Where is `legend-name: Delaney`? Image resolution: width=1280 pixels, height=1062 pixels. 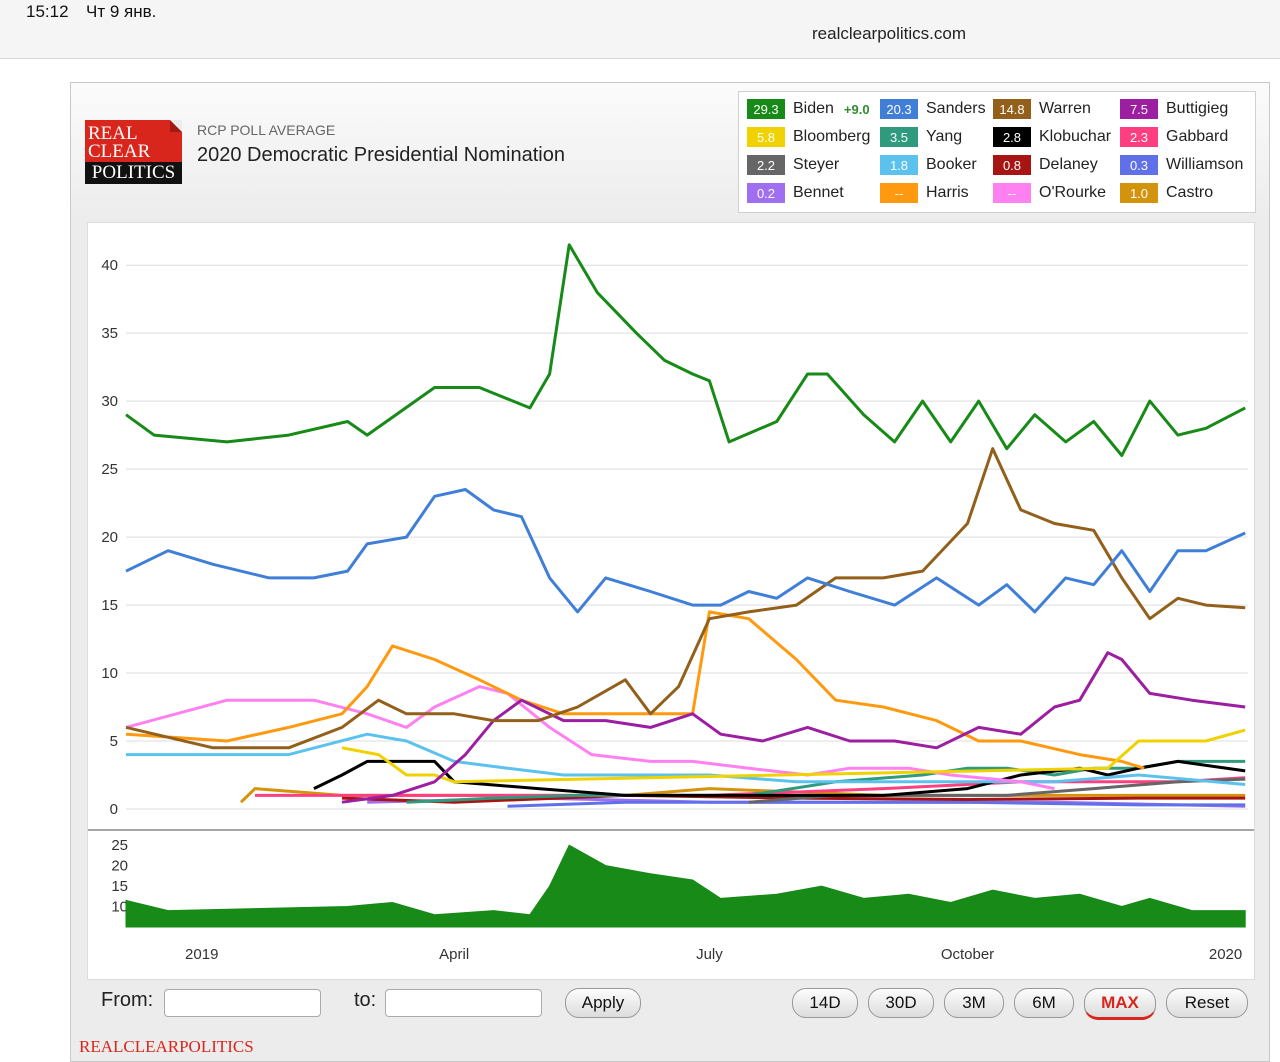
legend-name: Delaney is located at coordinates (1068, 164).